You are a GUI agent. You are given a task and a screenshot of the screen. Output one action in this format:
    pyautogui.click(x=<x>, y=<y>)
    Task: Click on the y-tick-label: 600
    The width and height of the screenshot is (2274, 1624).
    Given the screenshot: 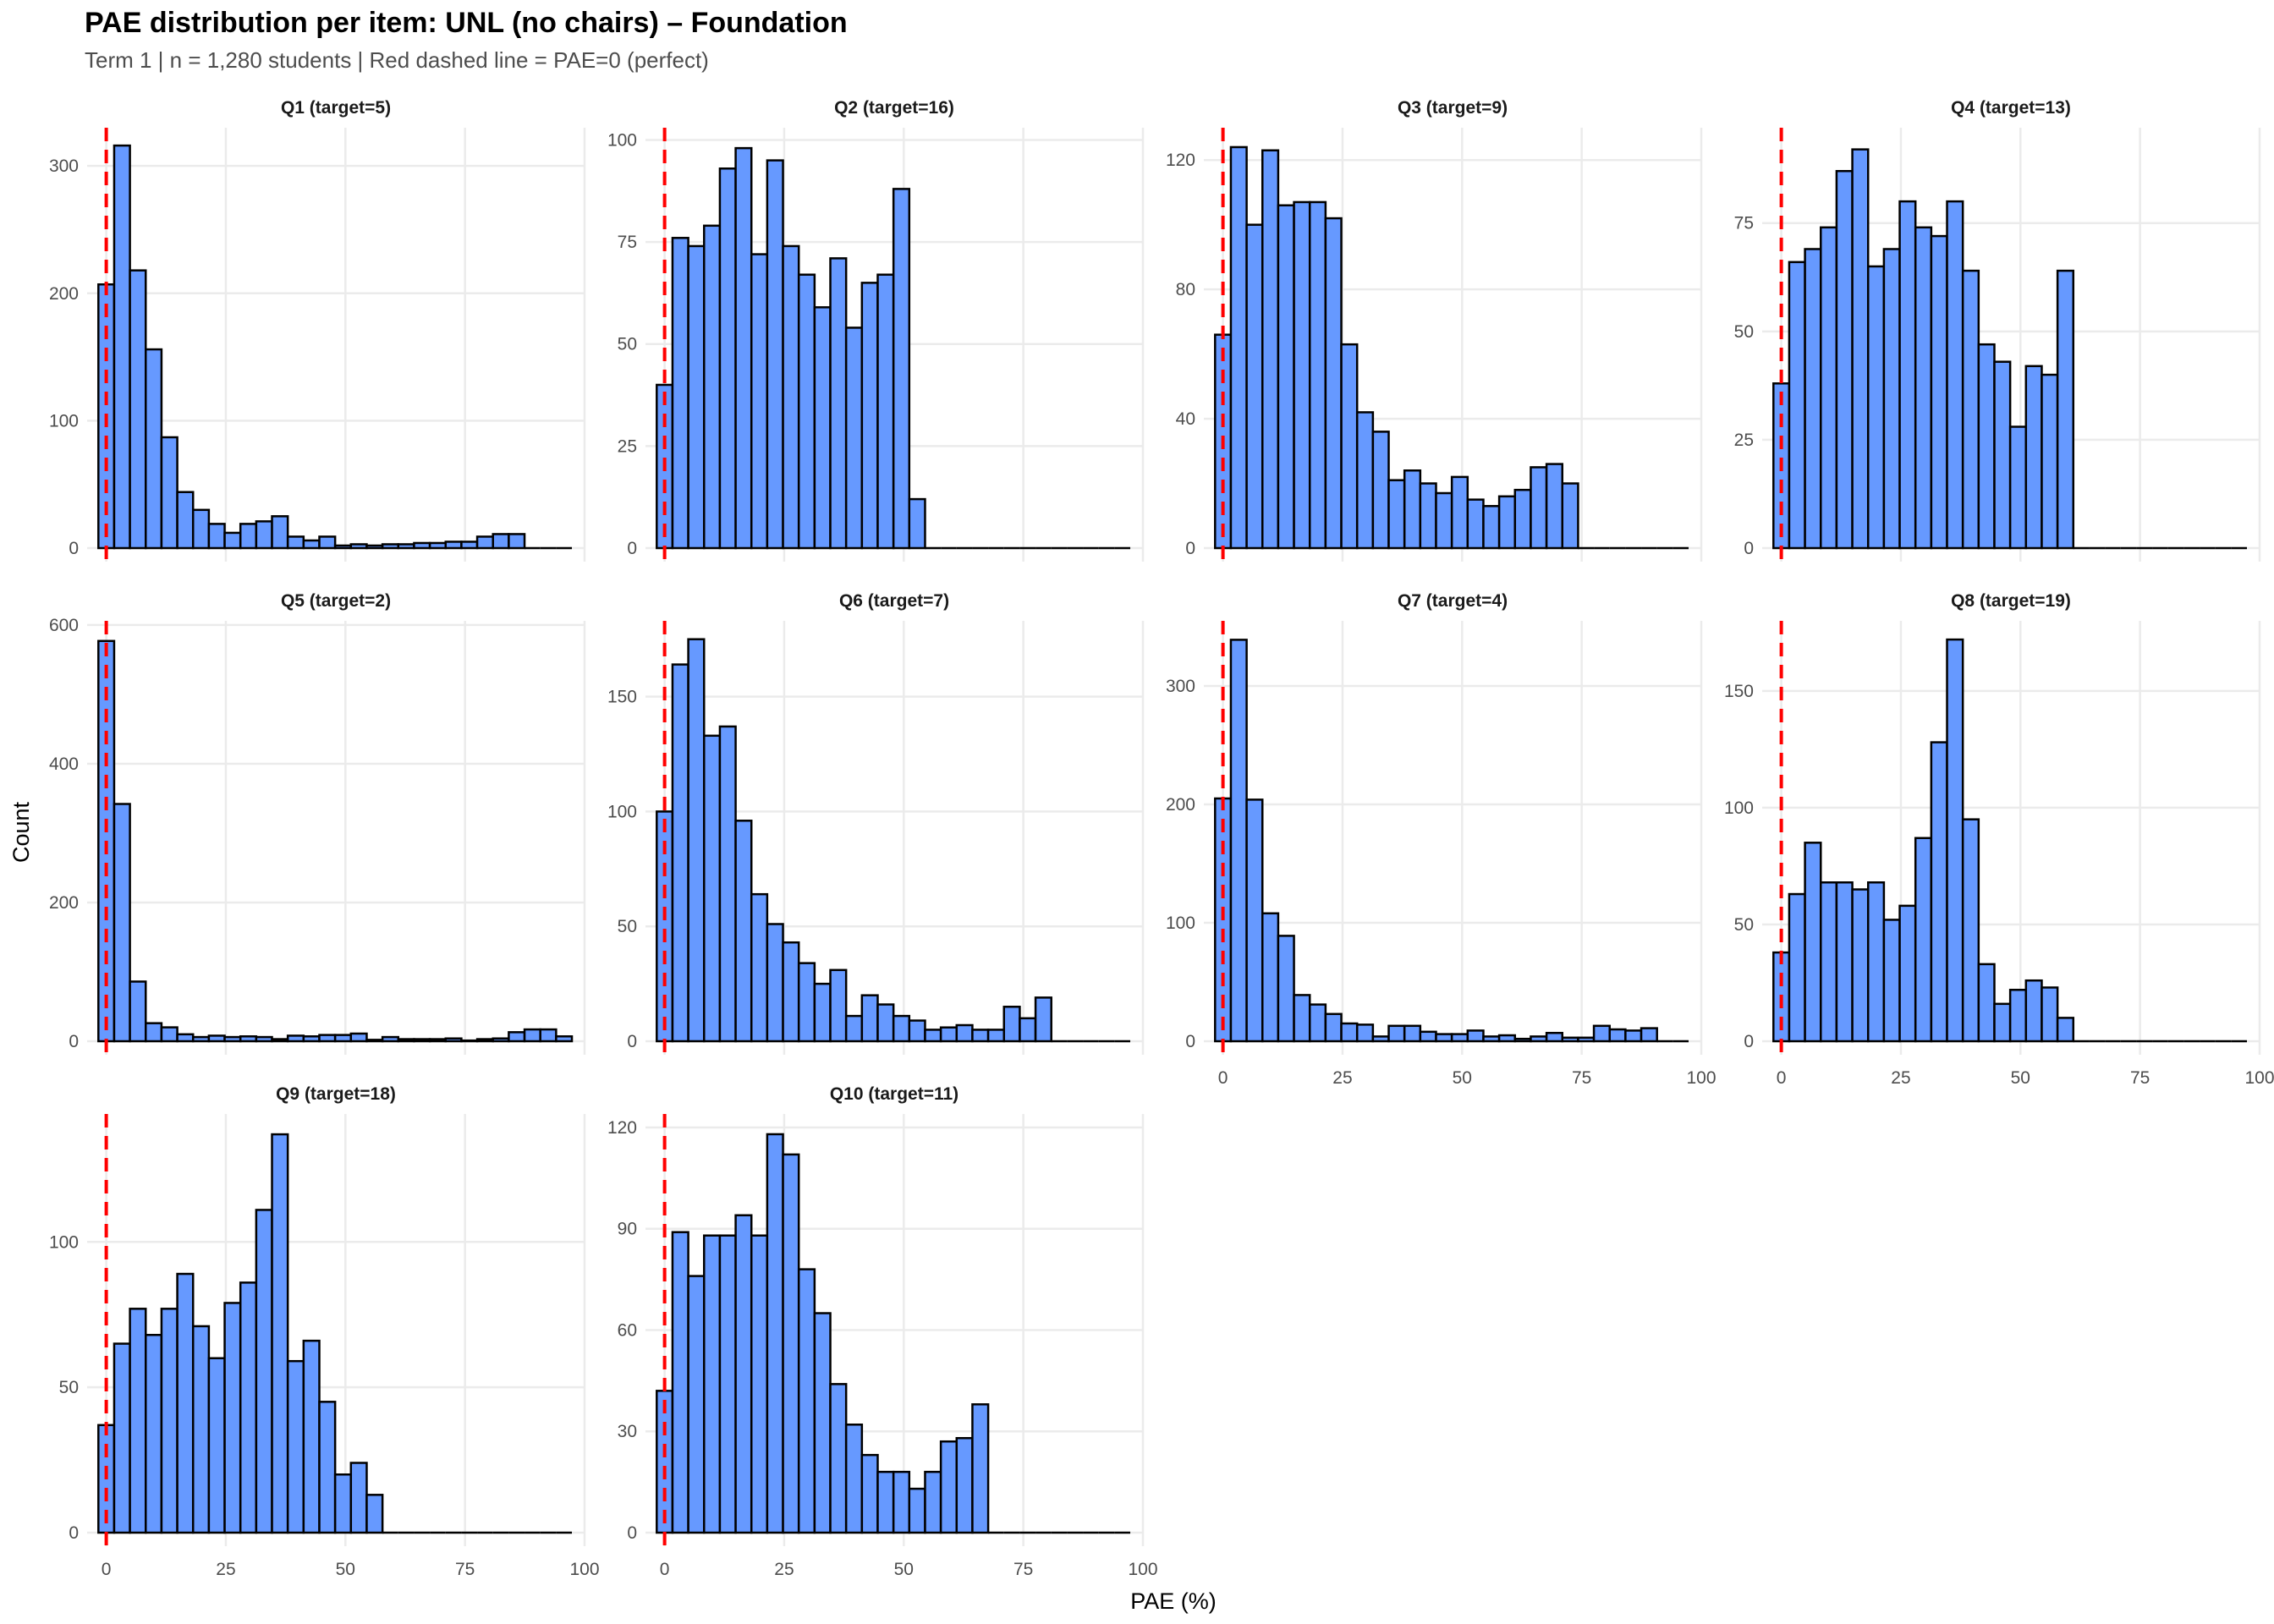 What is the action you would take?
    pyautogui.click(x=64, y=625)
    